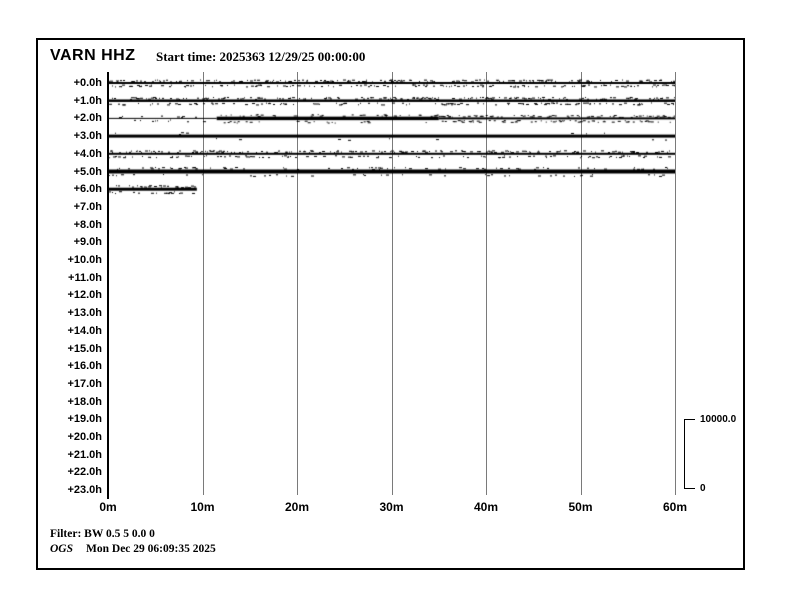 The height and width of the screenshot is (612, 792). I want to click on gridline-60m, so click(675, 283).